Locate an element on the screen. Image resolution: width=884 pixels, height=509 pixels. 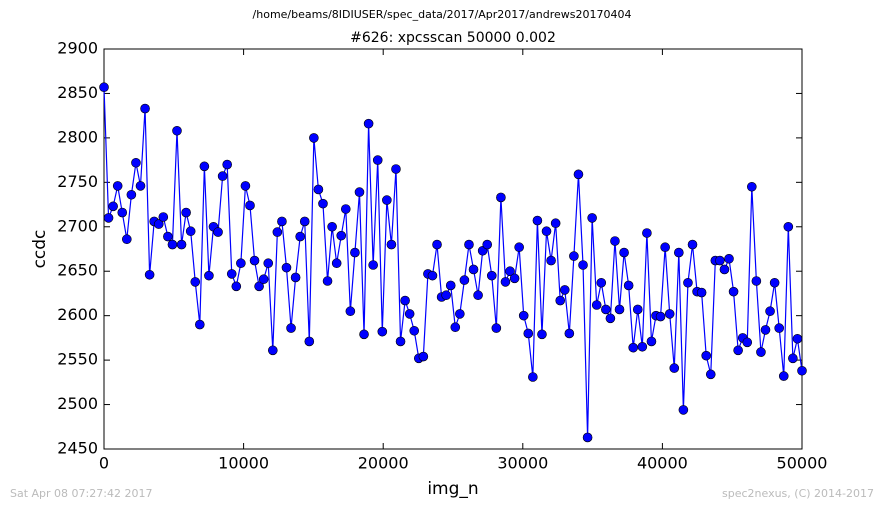
y-tick-label: 2850 is located at coordinates (77, 92).